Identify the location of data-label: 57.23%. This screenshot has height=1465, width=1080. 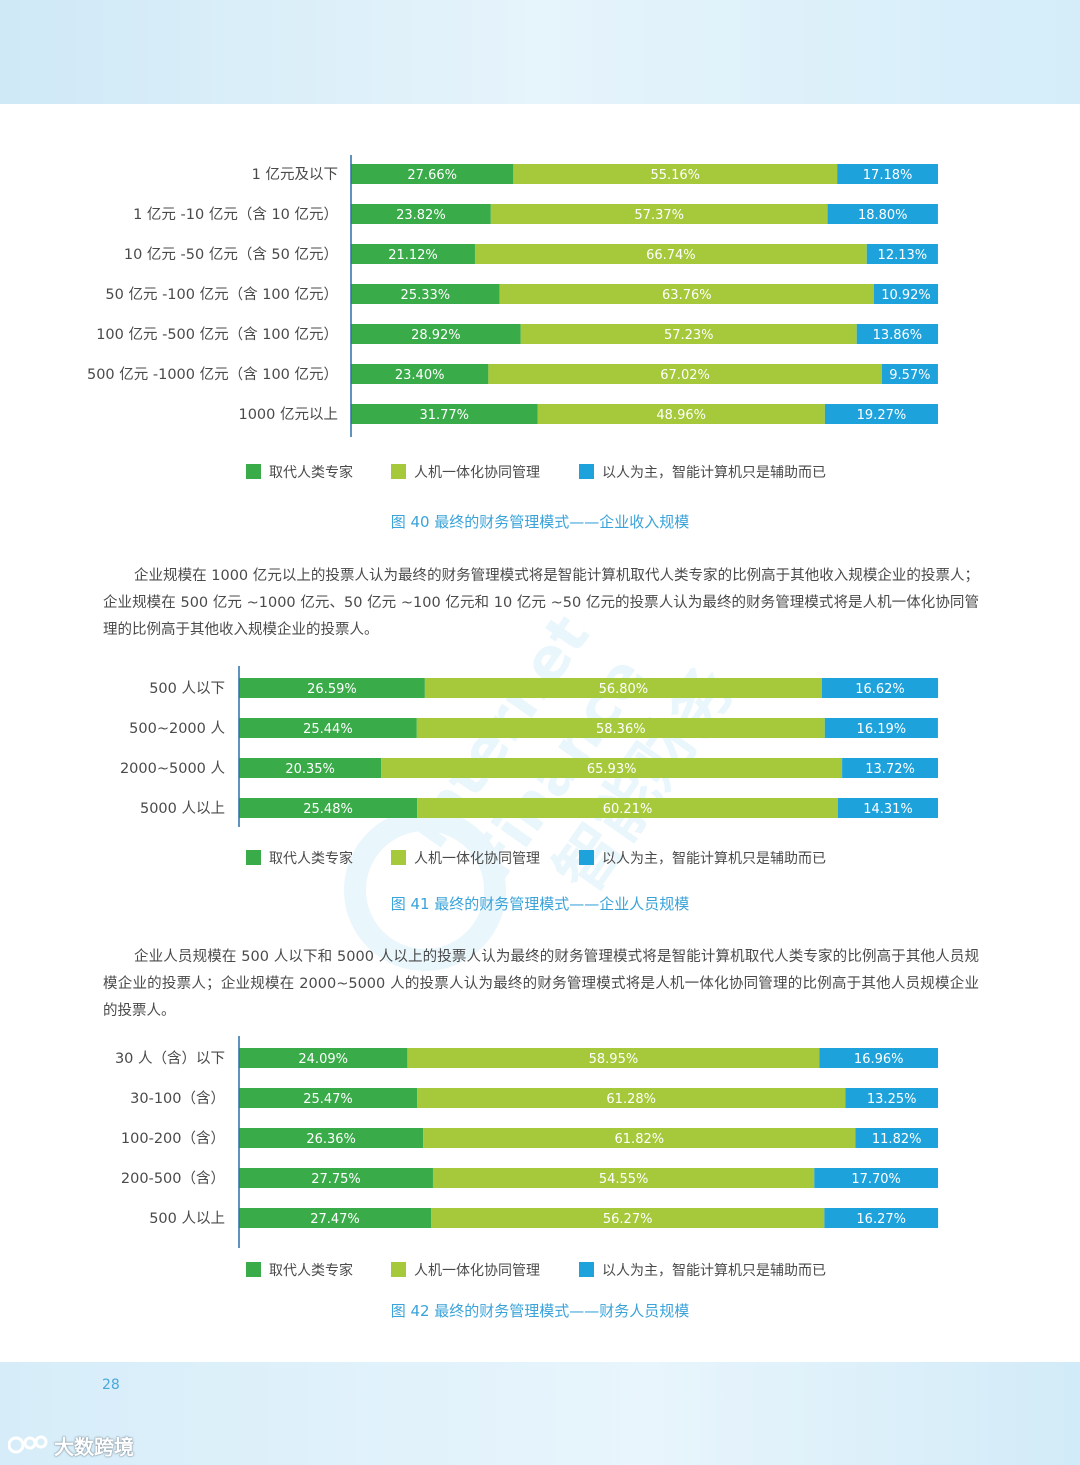
(689, 335).